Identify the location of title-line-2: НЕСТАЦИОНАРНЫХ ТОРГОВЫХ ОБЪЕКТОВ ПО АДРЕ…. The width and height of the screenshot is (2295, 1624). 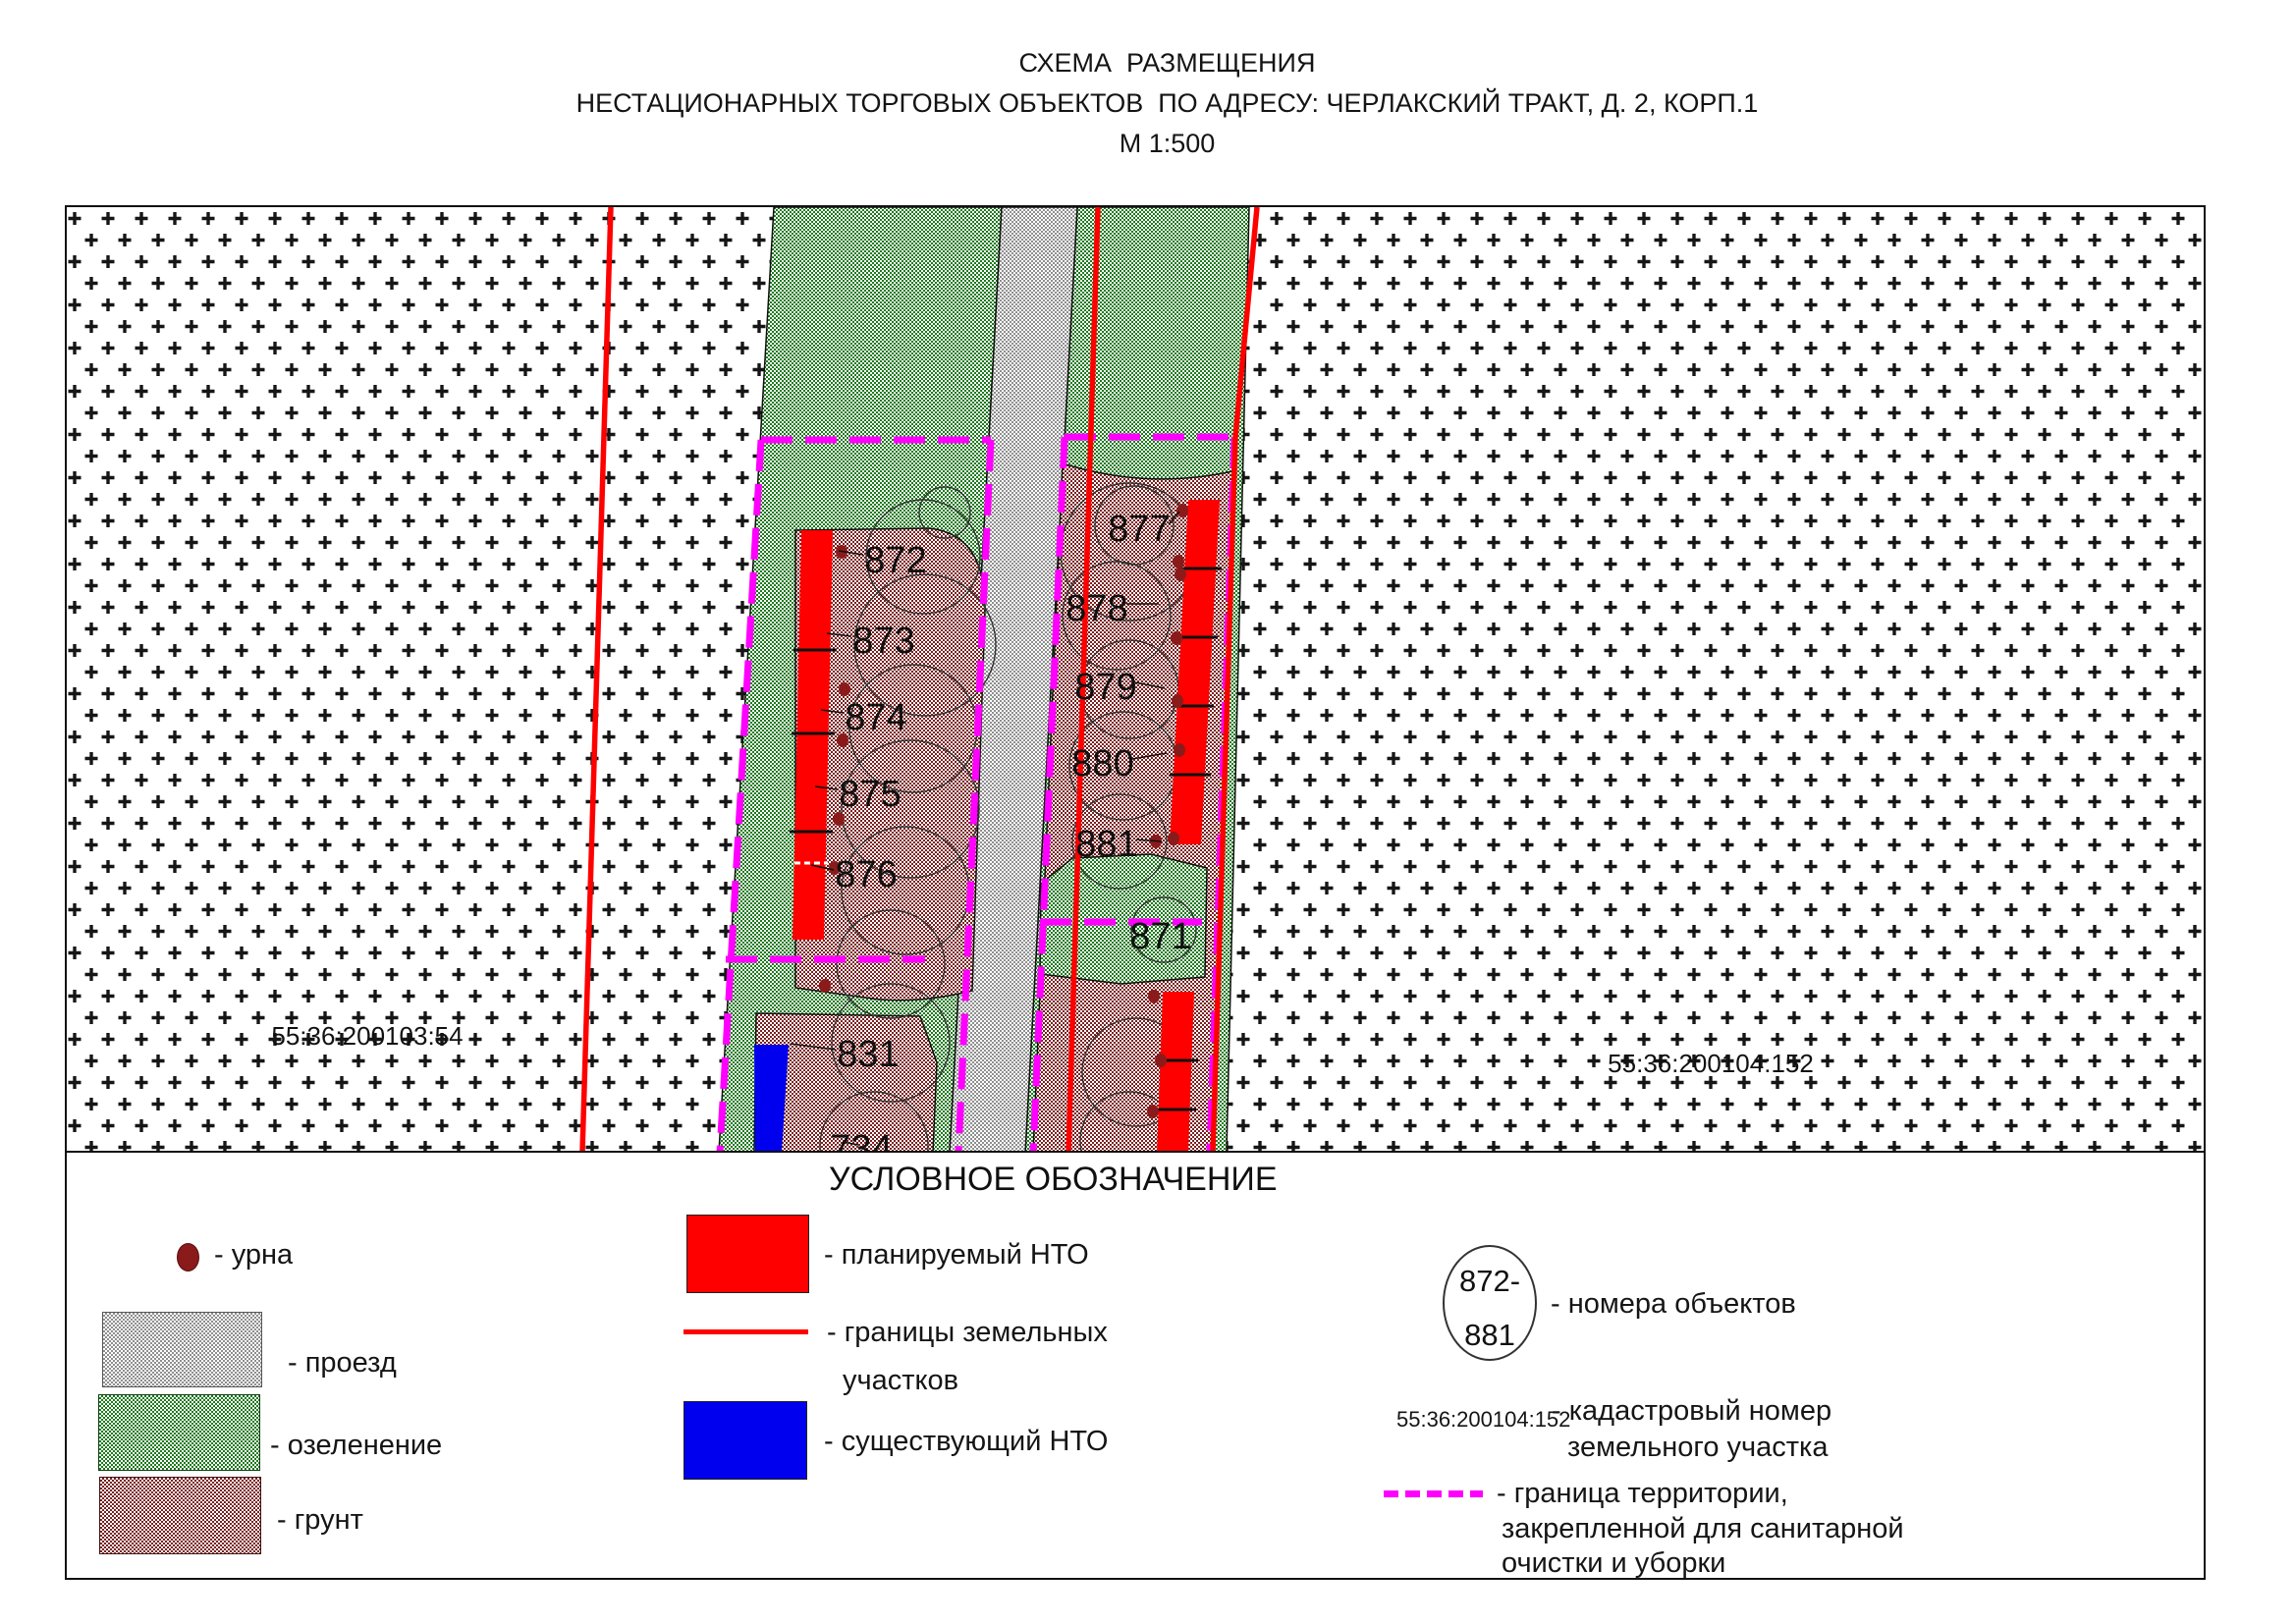
(1167, 103).